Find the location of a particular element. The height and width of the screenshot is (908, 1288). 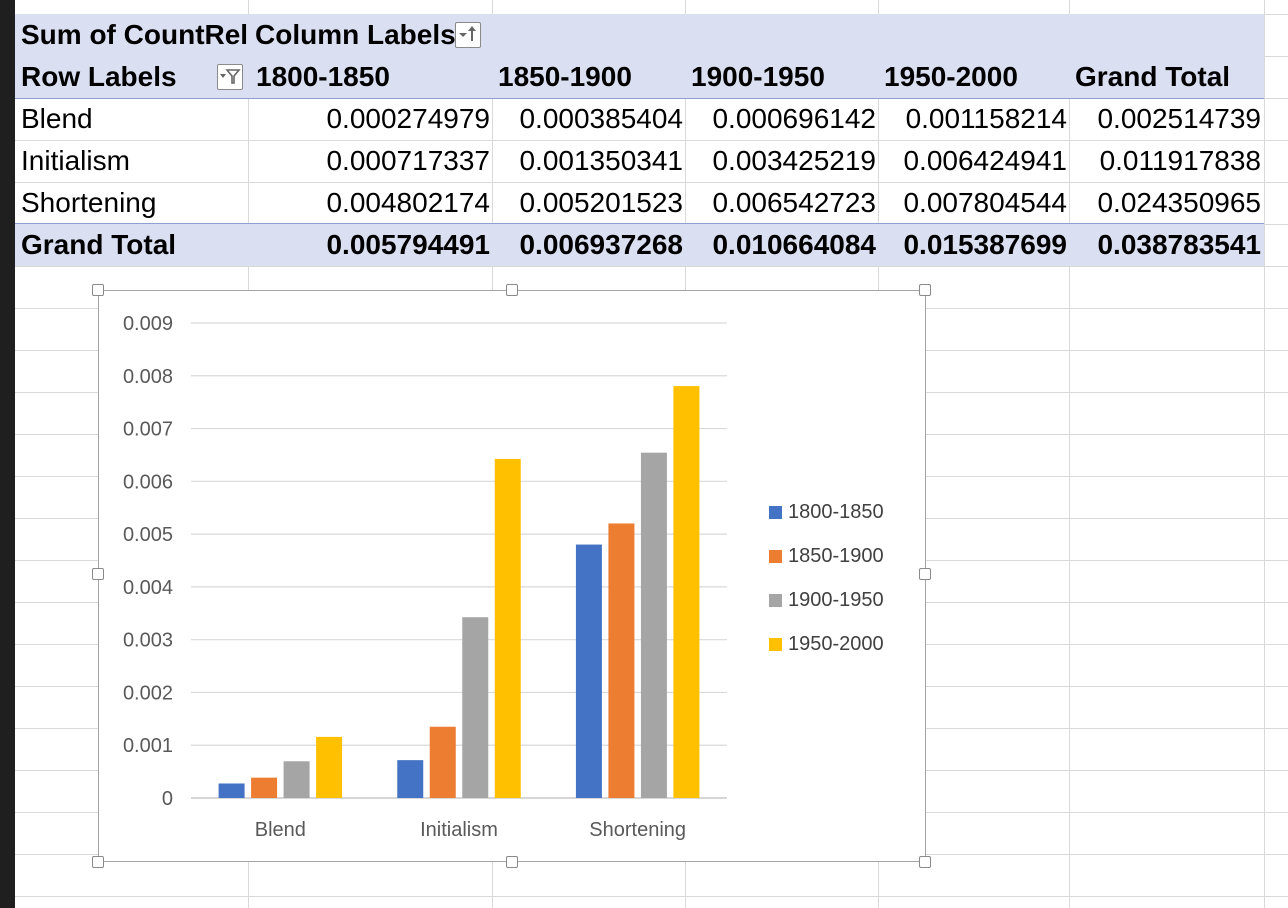

pivot-cell: 0.007804544 is located at coordinates (985, 202).